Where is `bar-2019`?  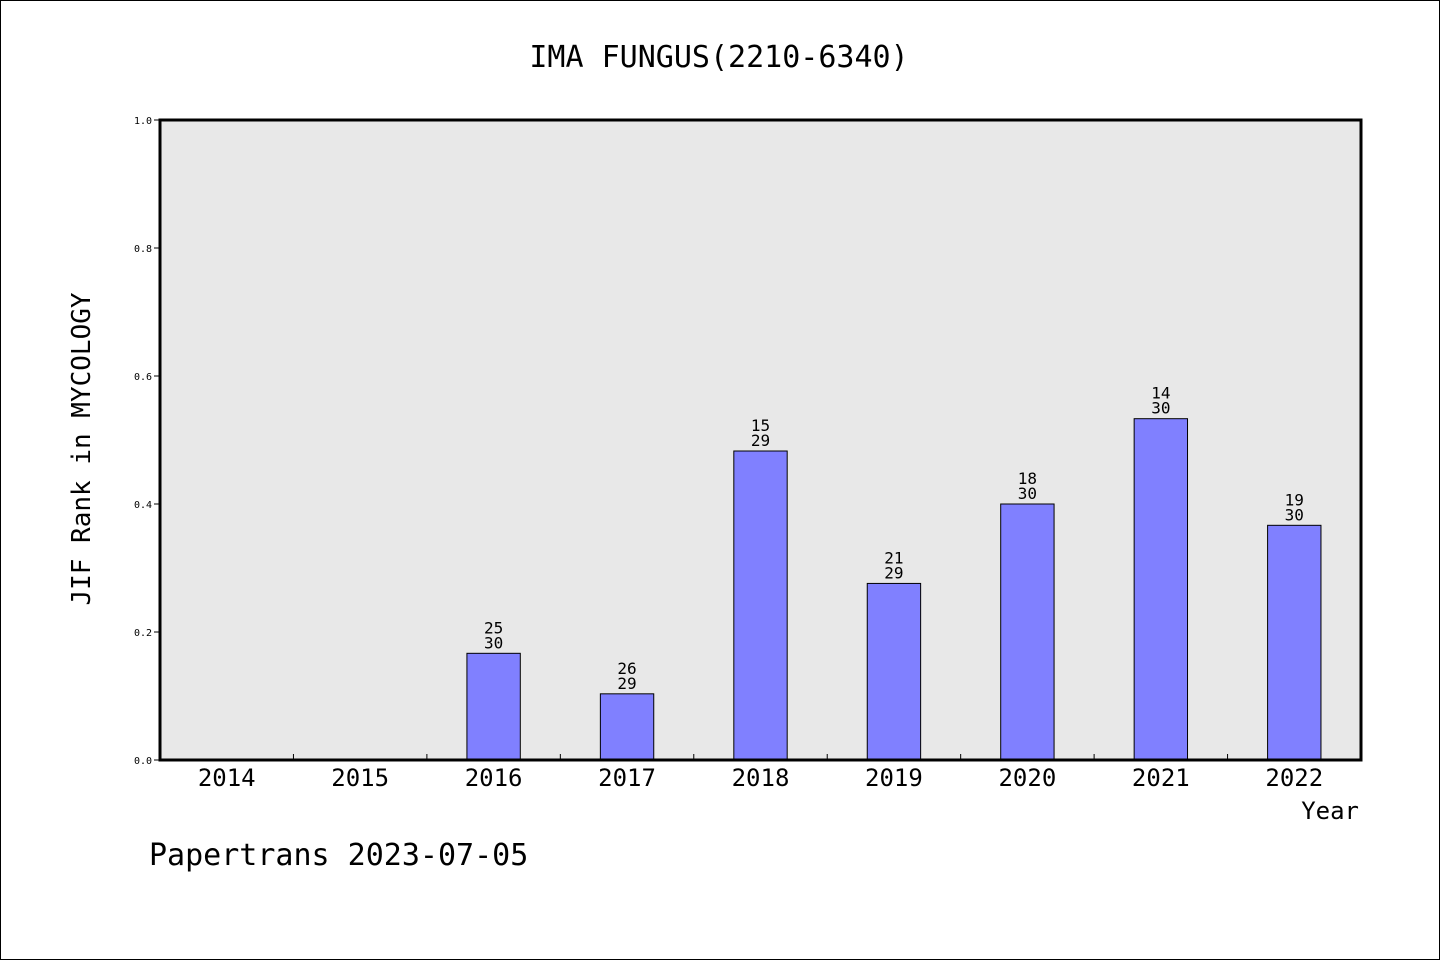 bar-2019 is located at coordinates (894, 671).